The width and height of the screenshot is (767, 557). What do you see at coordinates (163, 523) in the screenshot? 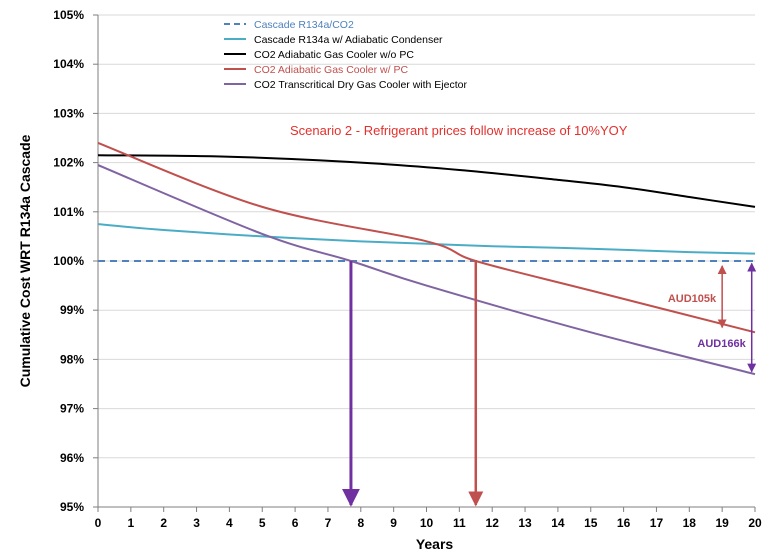
I see `x-tick-label: 2` at bounding box center [163, 523].